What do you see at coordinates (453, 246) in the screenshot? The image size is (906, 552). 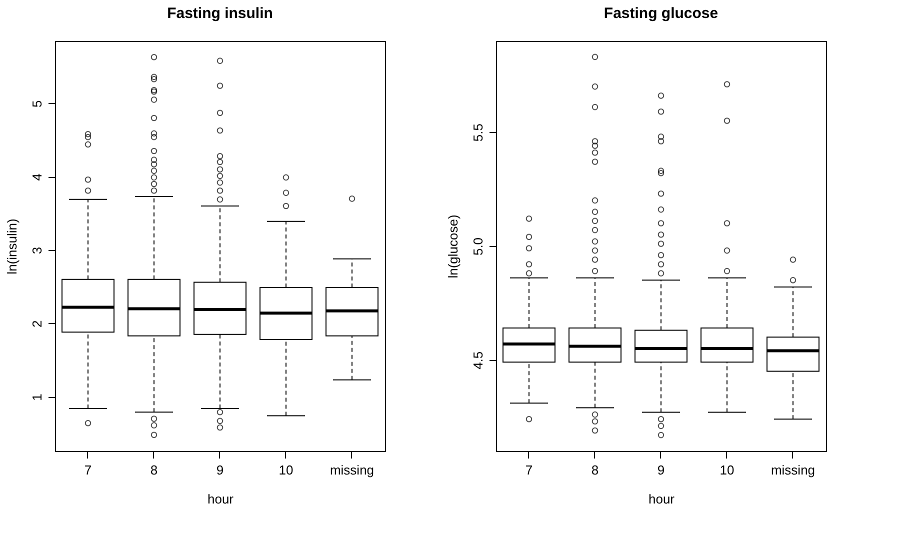 I see `y-axis-title: ln(glucose)` at bounding box center [453, 246].